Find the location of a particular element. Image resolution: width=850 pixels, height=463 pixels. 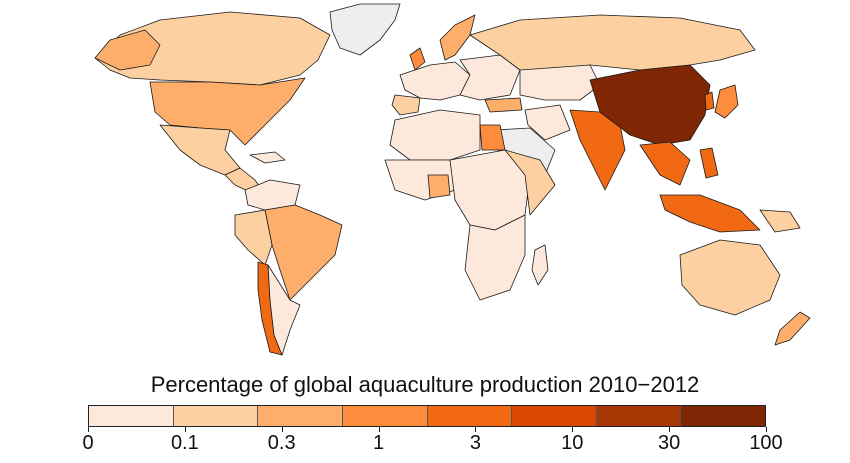

legend-tick-label: 30 is located at coordinates (669, 443).